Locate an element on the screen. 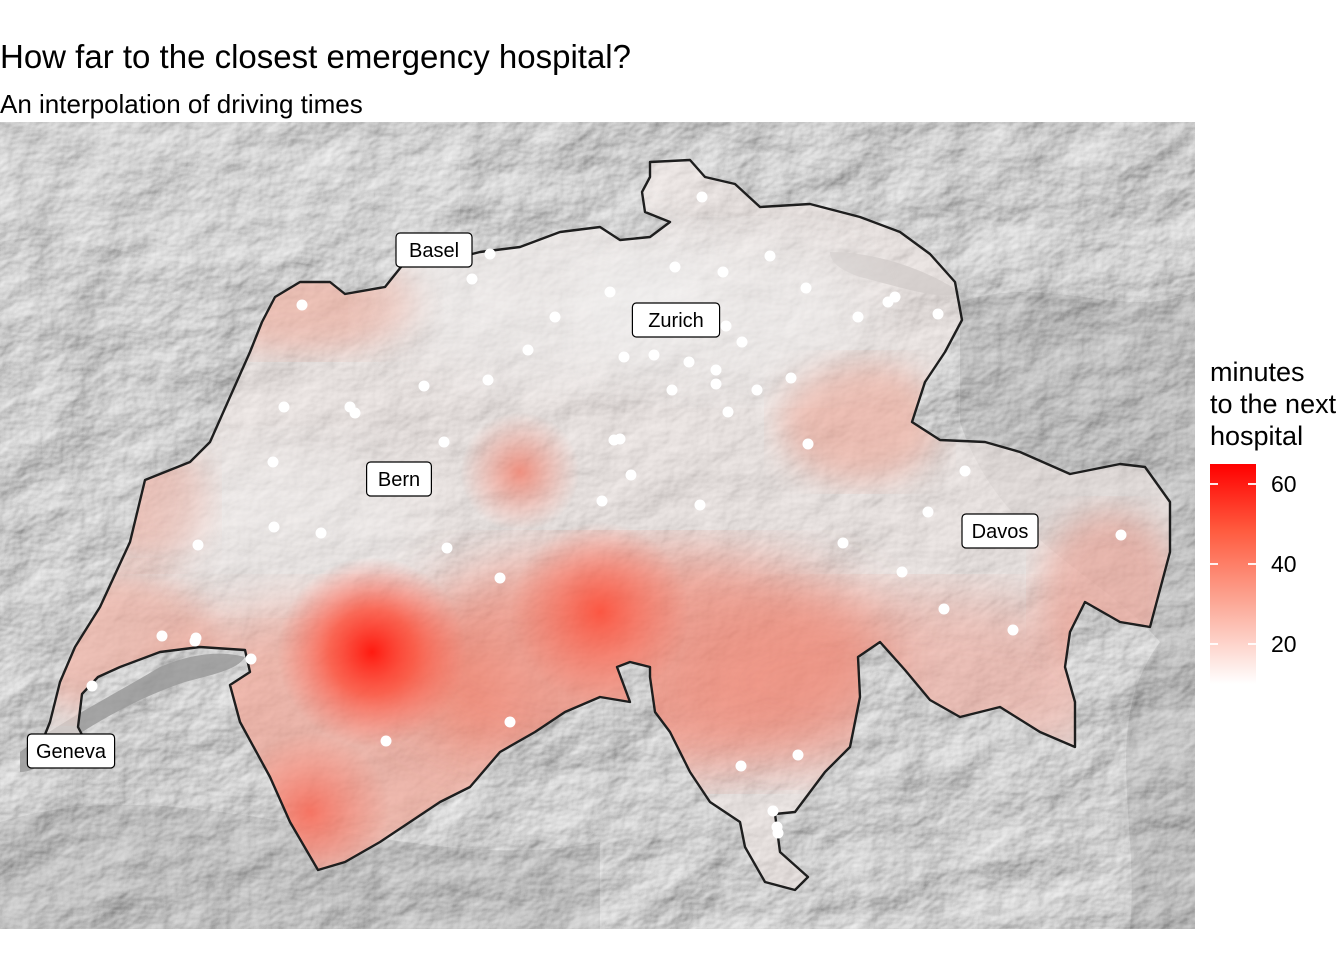 This screenshot has width=1344, height=960. legend: minutes to the next hospital 60 40 20 is located at coordinates (1277, 526).